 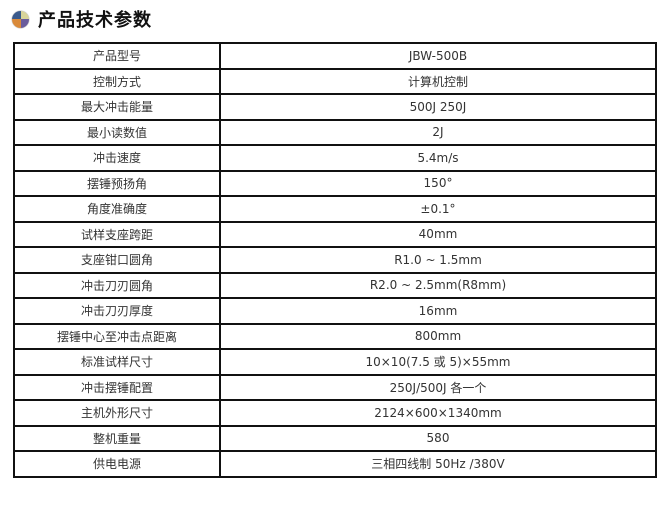 I want to click on spec-value: R1.0 ~ 1.5mm, so click(x=438, y=260).